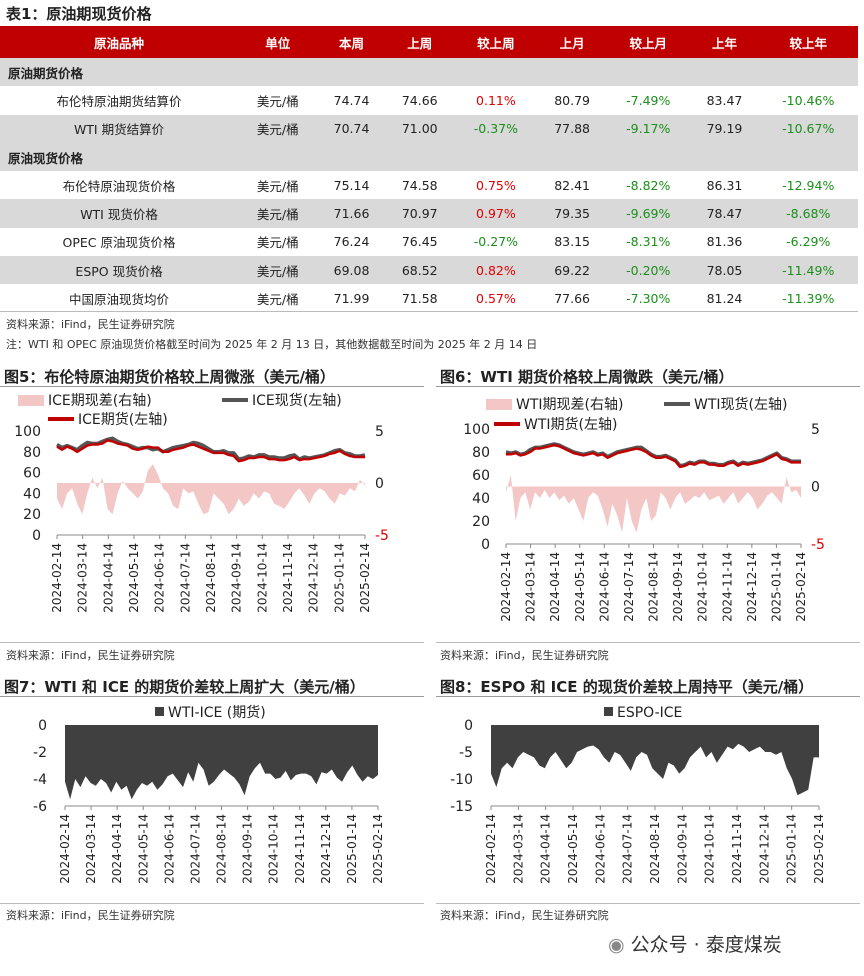  I want to click on x-tick-label: 2024-07-14, so click(629, 587).